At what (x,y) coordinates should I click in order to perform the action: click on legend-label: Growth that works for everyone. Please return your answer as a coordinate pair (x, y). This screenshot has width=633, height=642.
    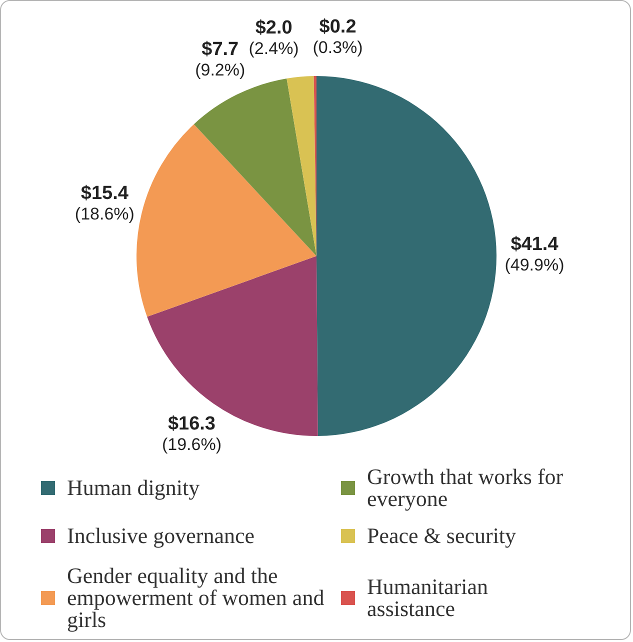
    Looking at the image, I should click on (465, 487).